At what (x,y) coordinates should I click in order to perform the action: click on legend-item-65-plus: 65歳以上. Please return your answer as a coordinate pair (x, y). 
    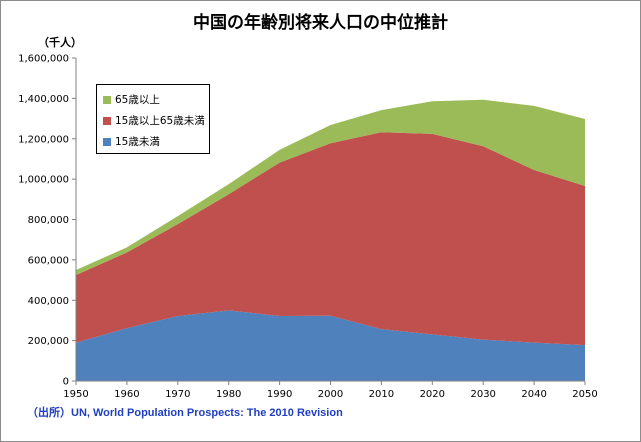
    Looking at the image, I should click on (131, 99).